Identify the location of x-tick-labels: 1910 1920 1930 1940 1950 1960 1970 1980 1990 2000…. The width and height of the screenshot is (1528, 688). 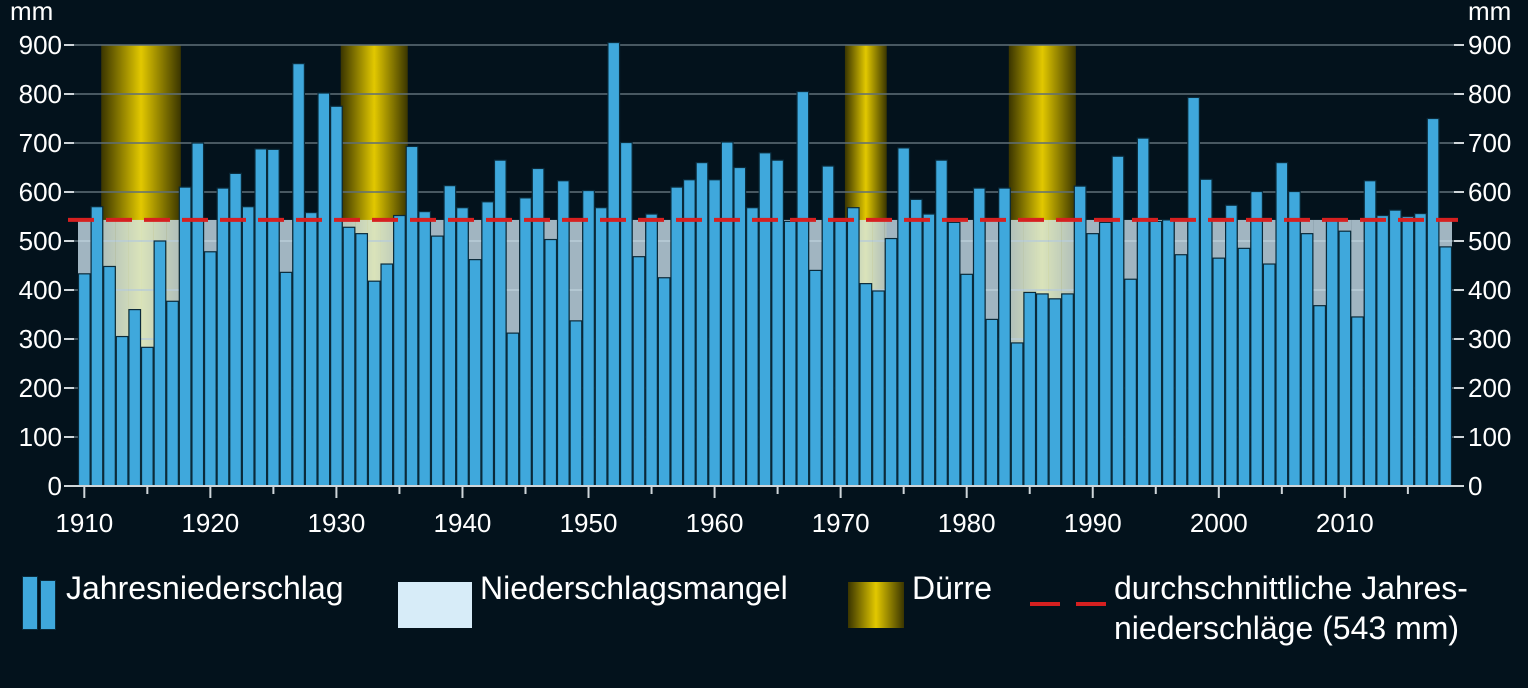
(714, 523).